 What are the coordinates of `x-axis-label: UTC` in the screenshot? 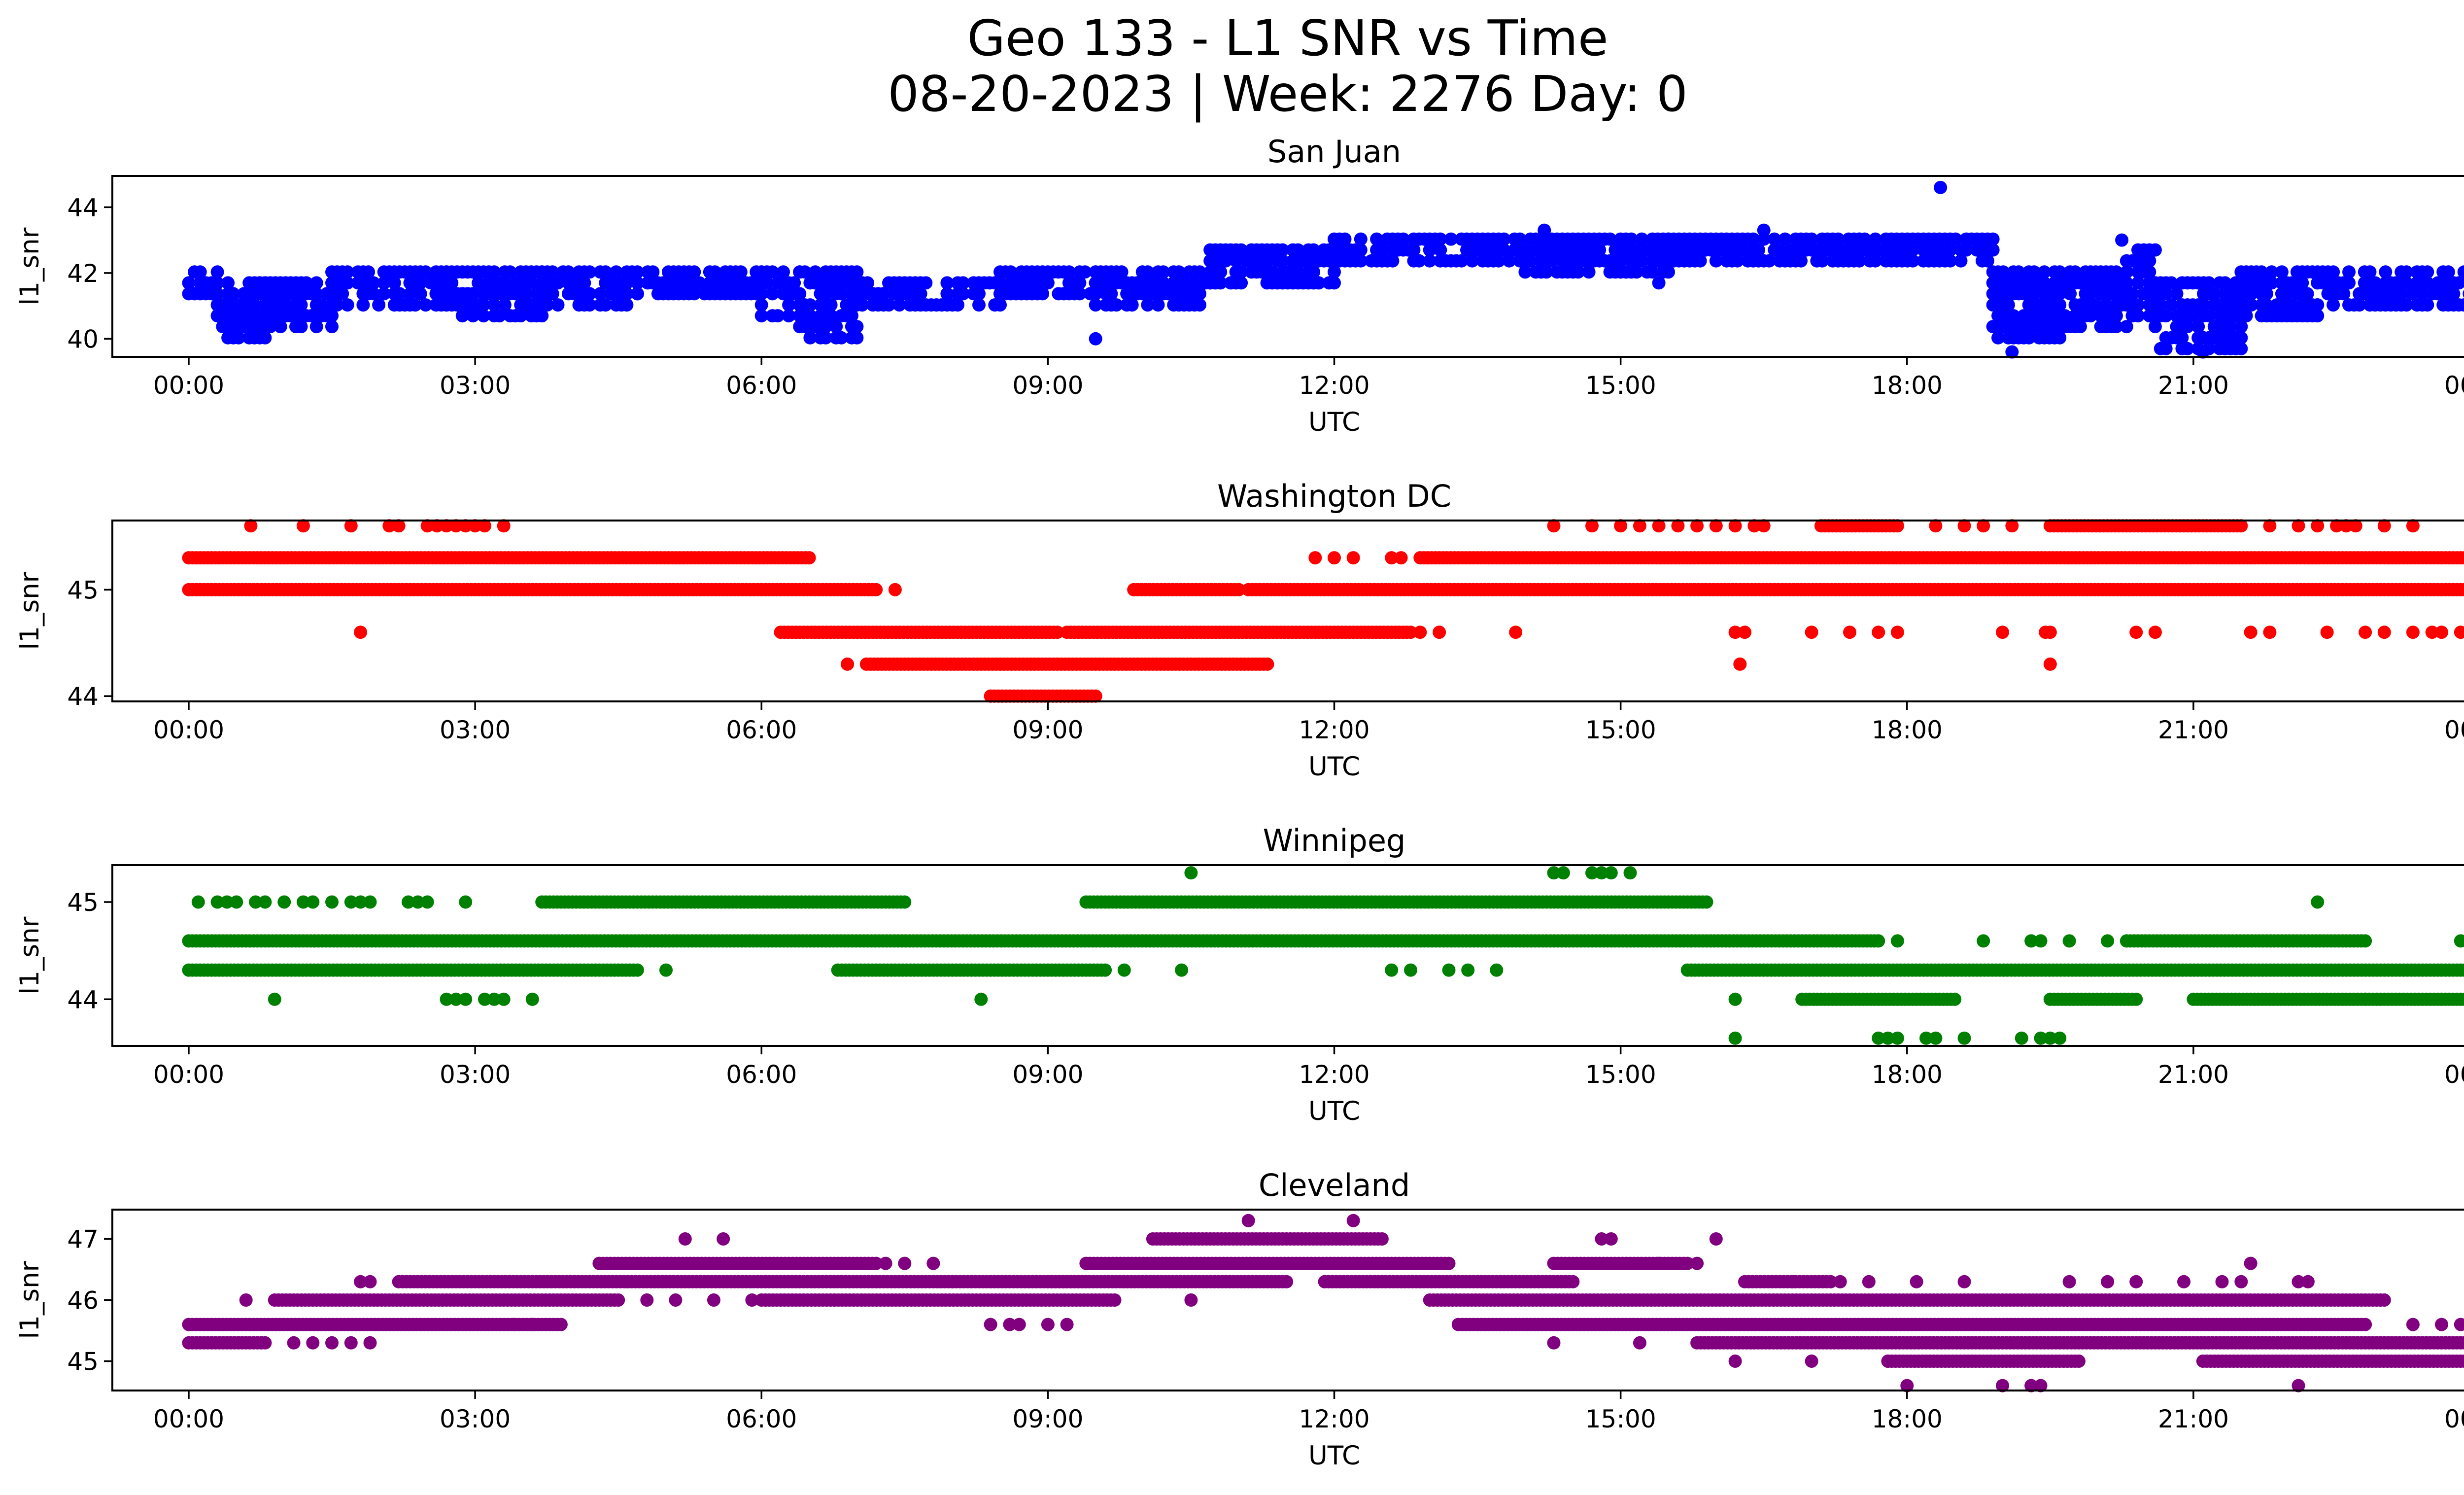 It's located at (1334, 1111).